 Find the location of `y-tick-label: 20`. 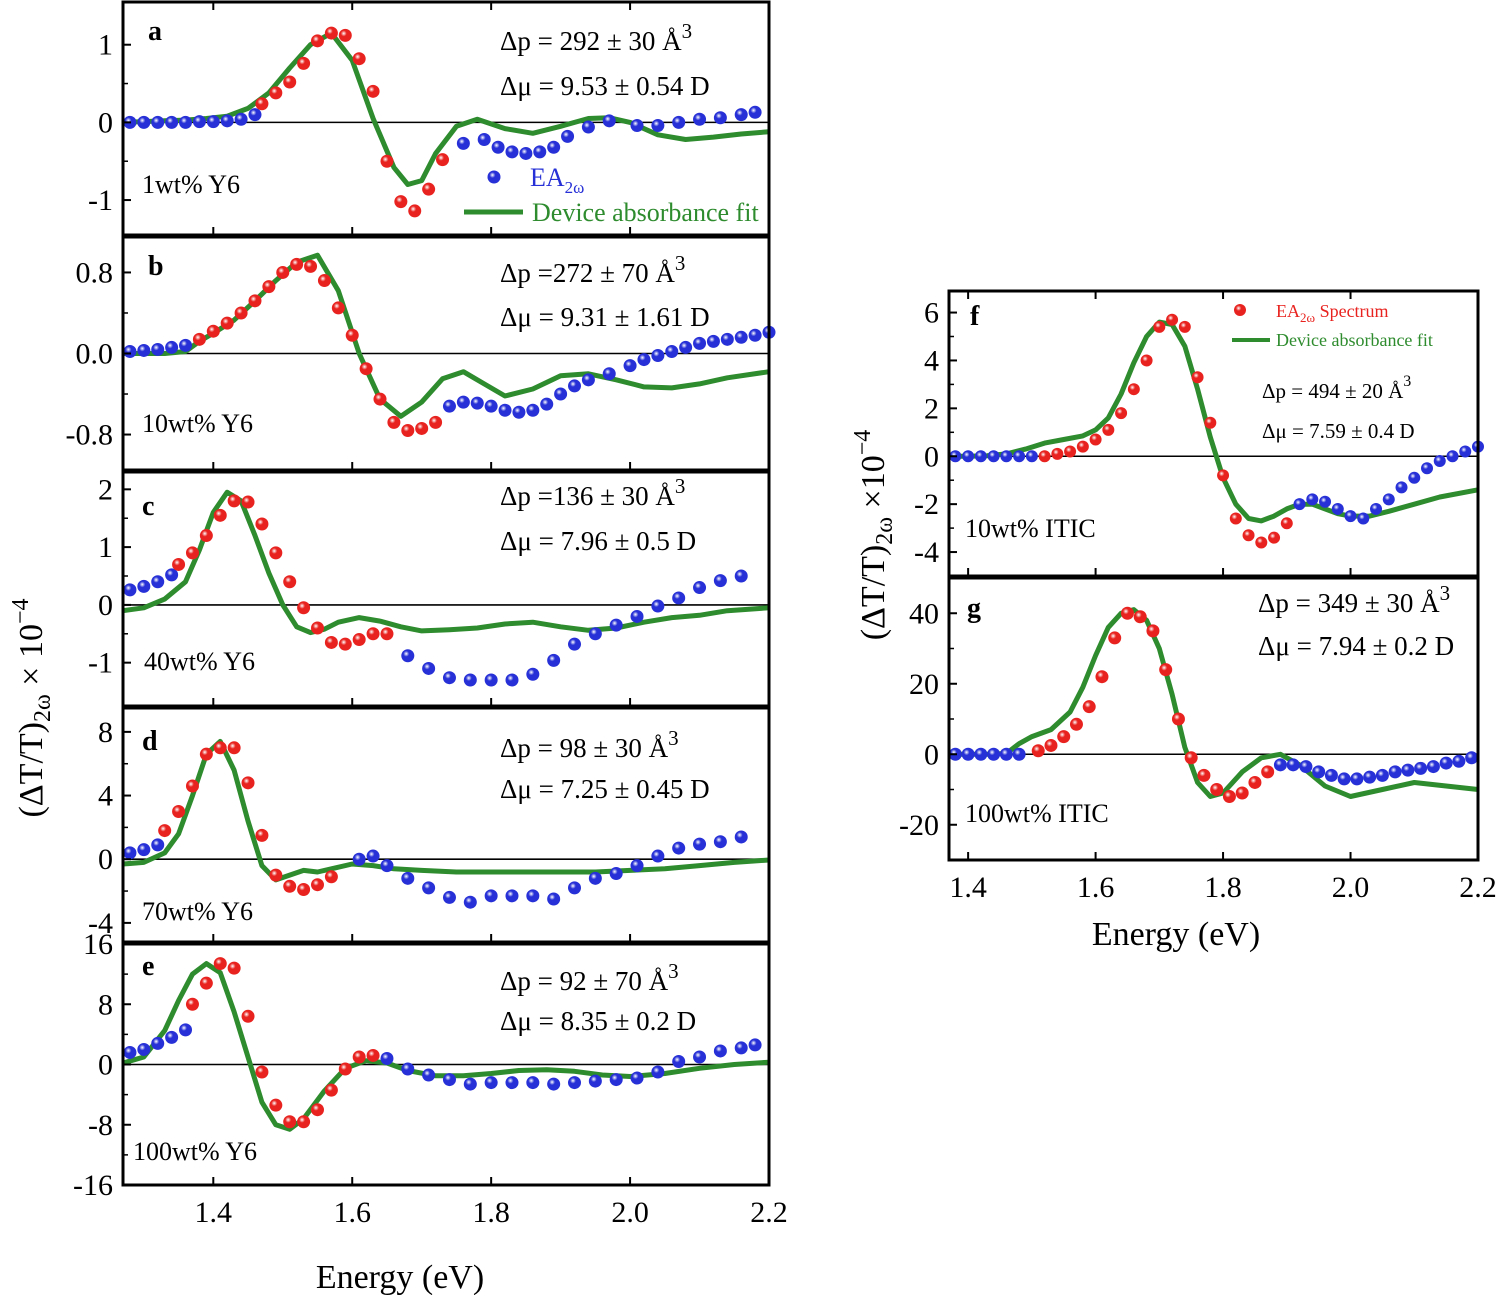

y-tick-label: 20 is located at coordinates (924, 684).